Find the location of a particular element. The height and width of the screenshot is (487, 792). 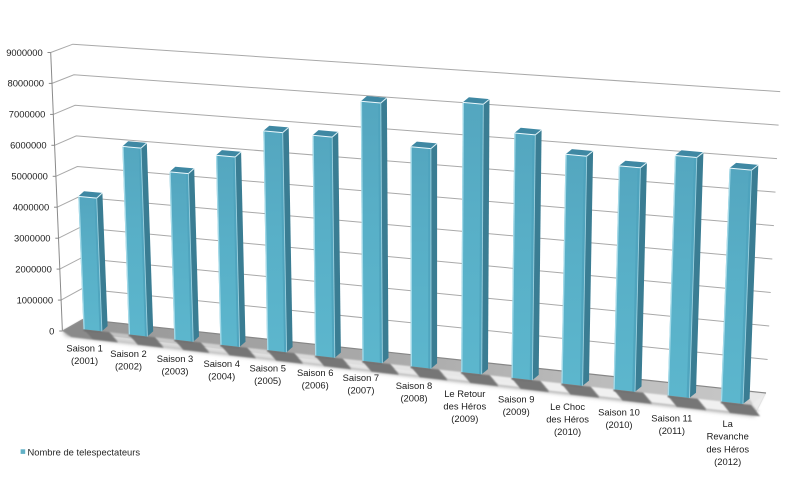

svg-text: (2002) is located at coordinates (128, 365).